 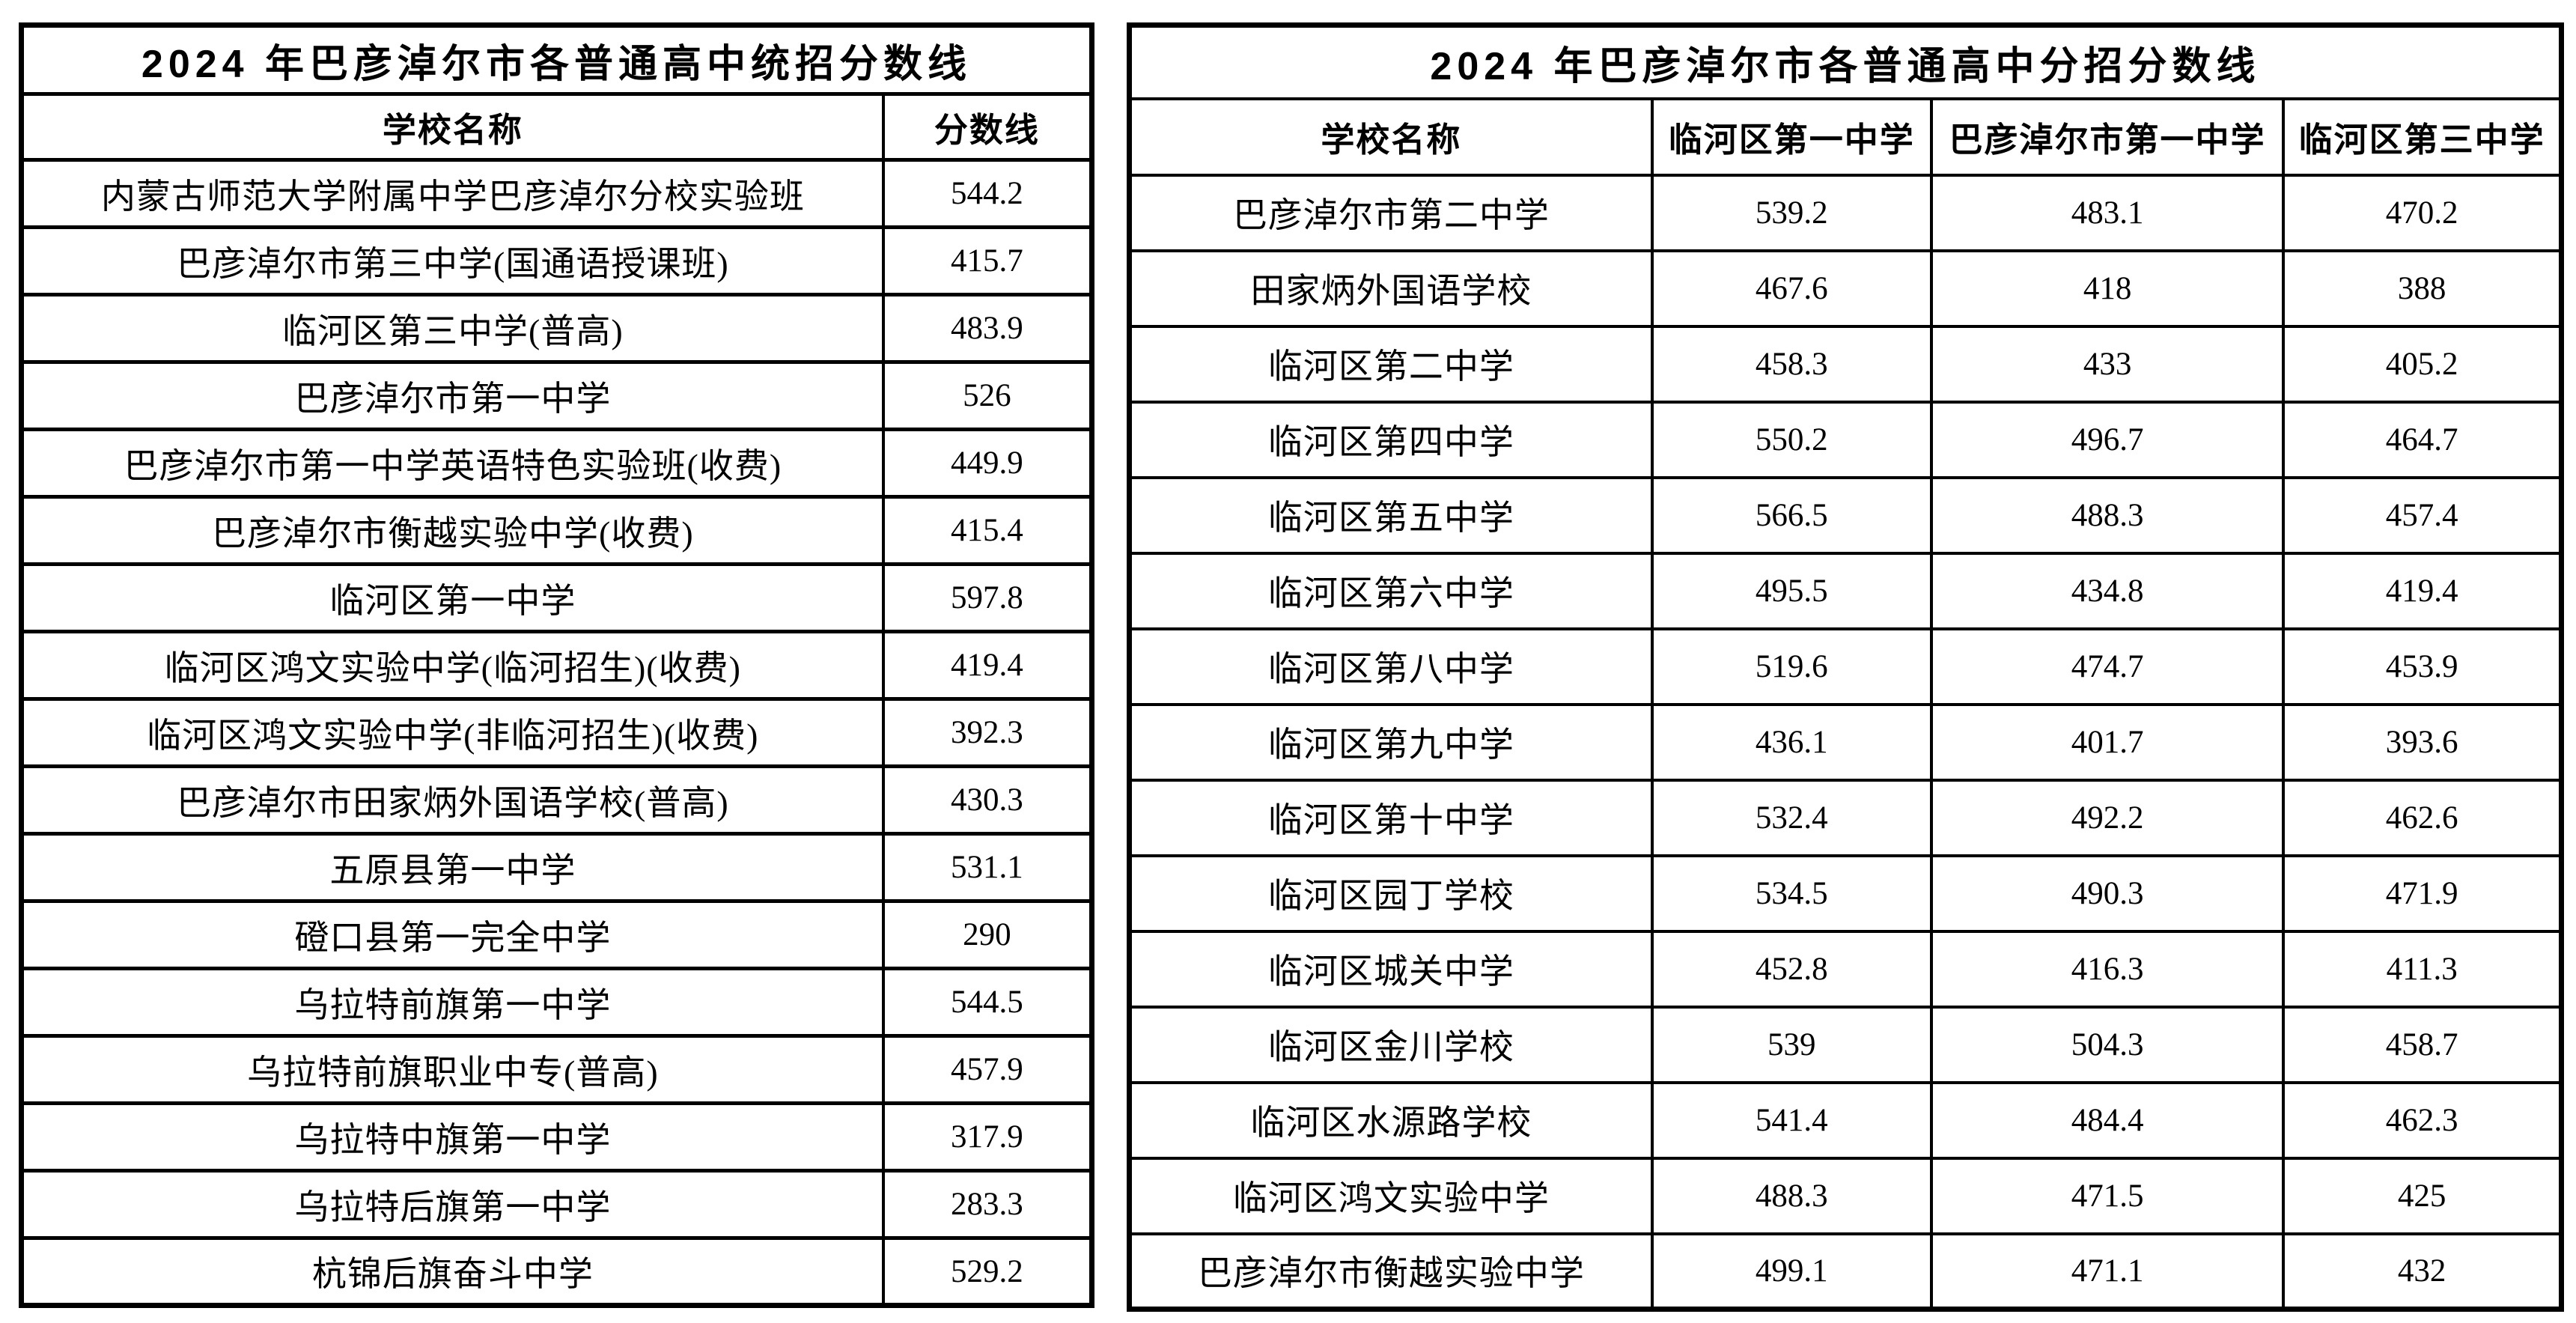 I want to click on table-row: 临河区第九中学 436.1 401.7 393.6, so click(x=1845, y=742).